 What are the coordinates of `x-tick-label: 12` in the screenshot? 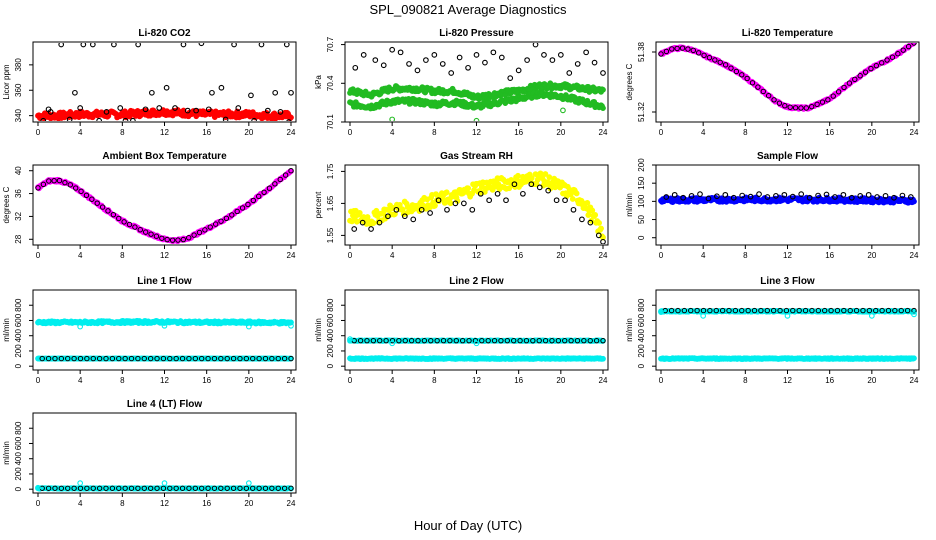 It's located at (164, 132).